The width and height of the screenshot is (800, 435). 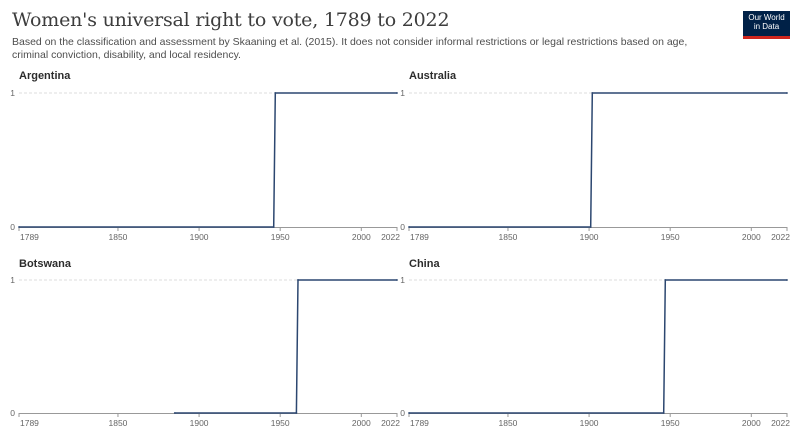 What do you see at coordinates (598, 160) in the screenshot?
I see `series-line-australia` at bounding box center [598, 160].